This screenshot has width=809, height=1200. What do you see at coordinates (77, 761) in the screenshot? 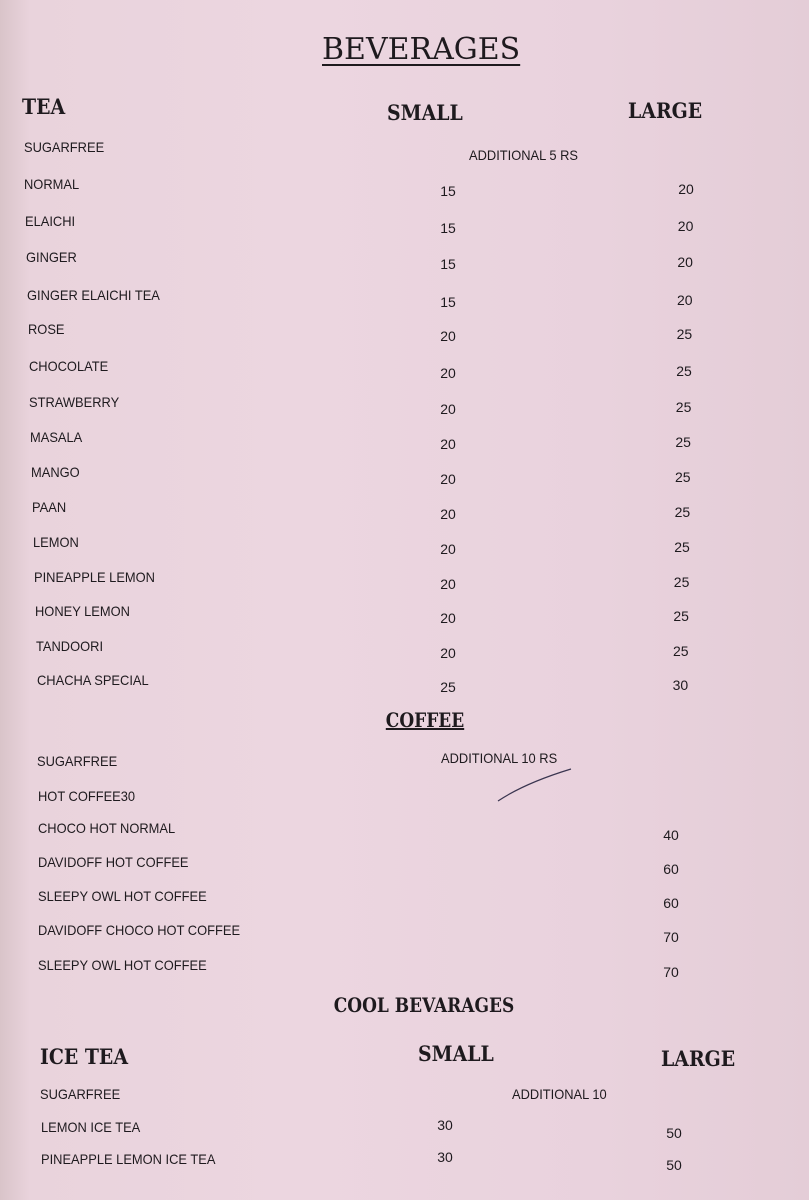
I see `coffee-sugarfree: SUGARFREE` at bounding box center [77, 761].